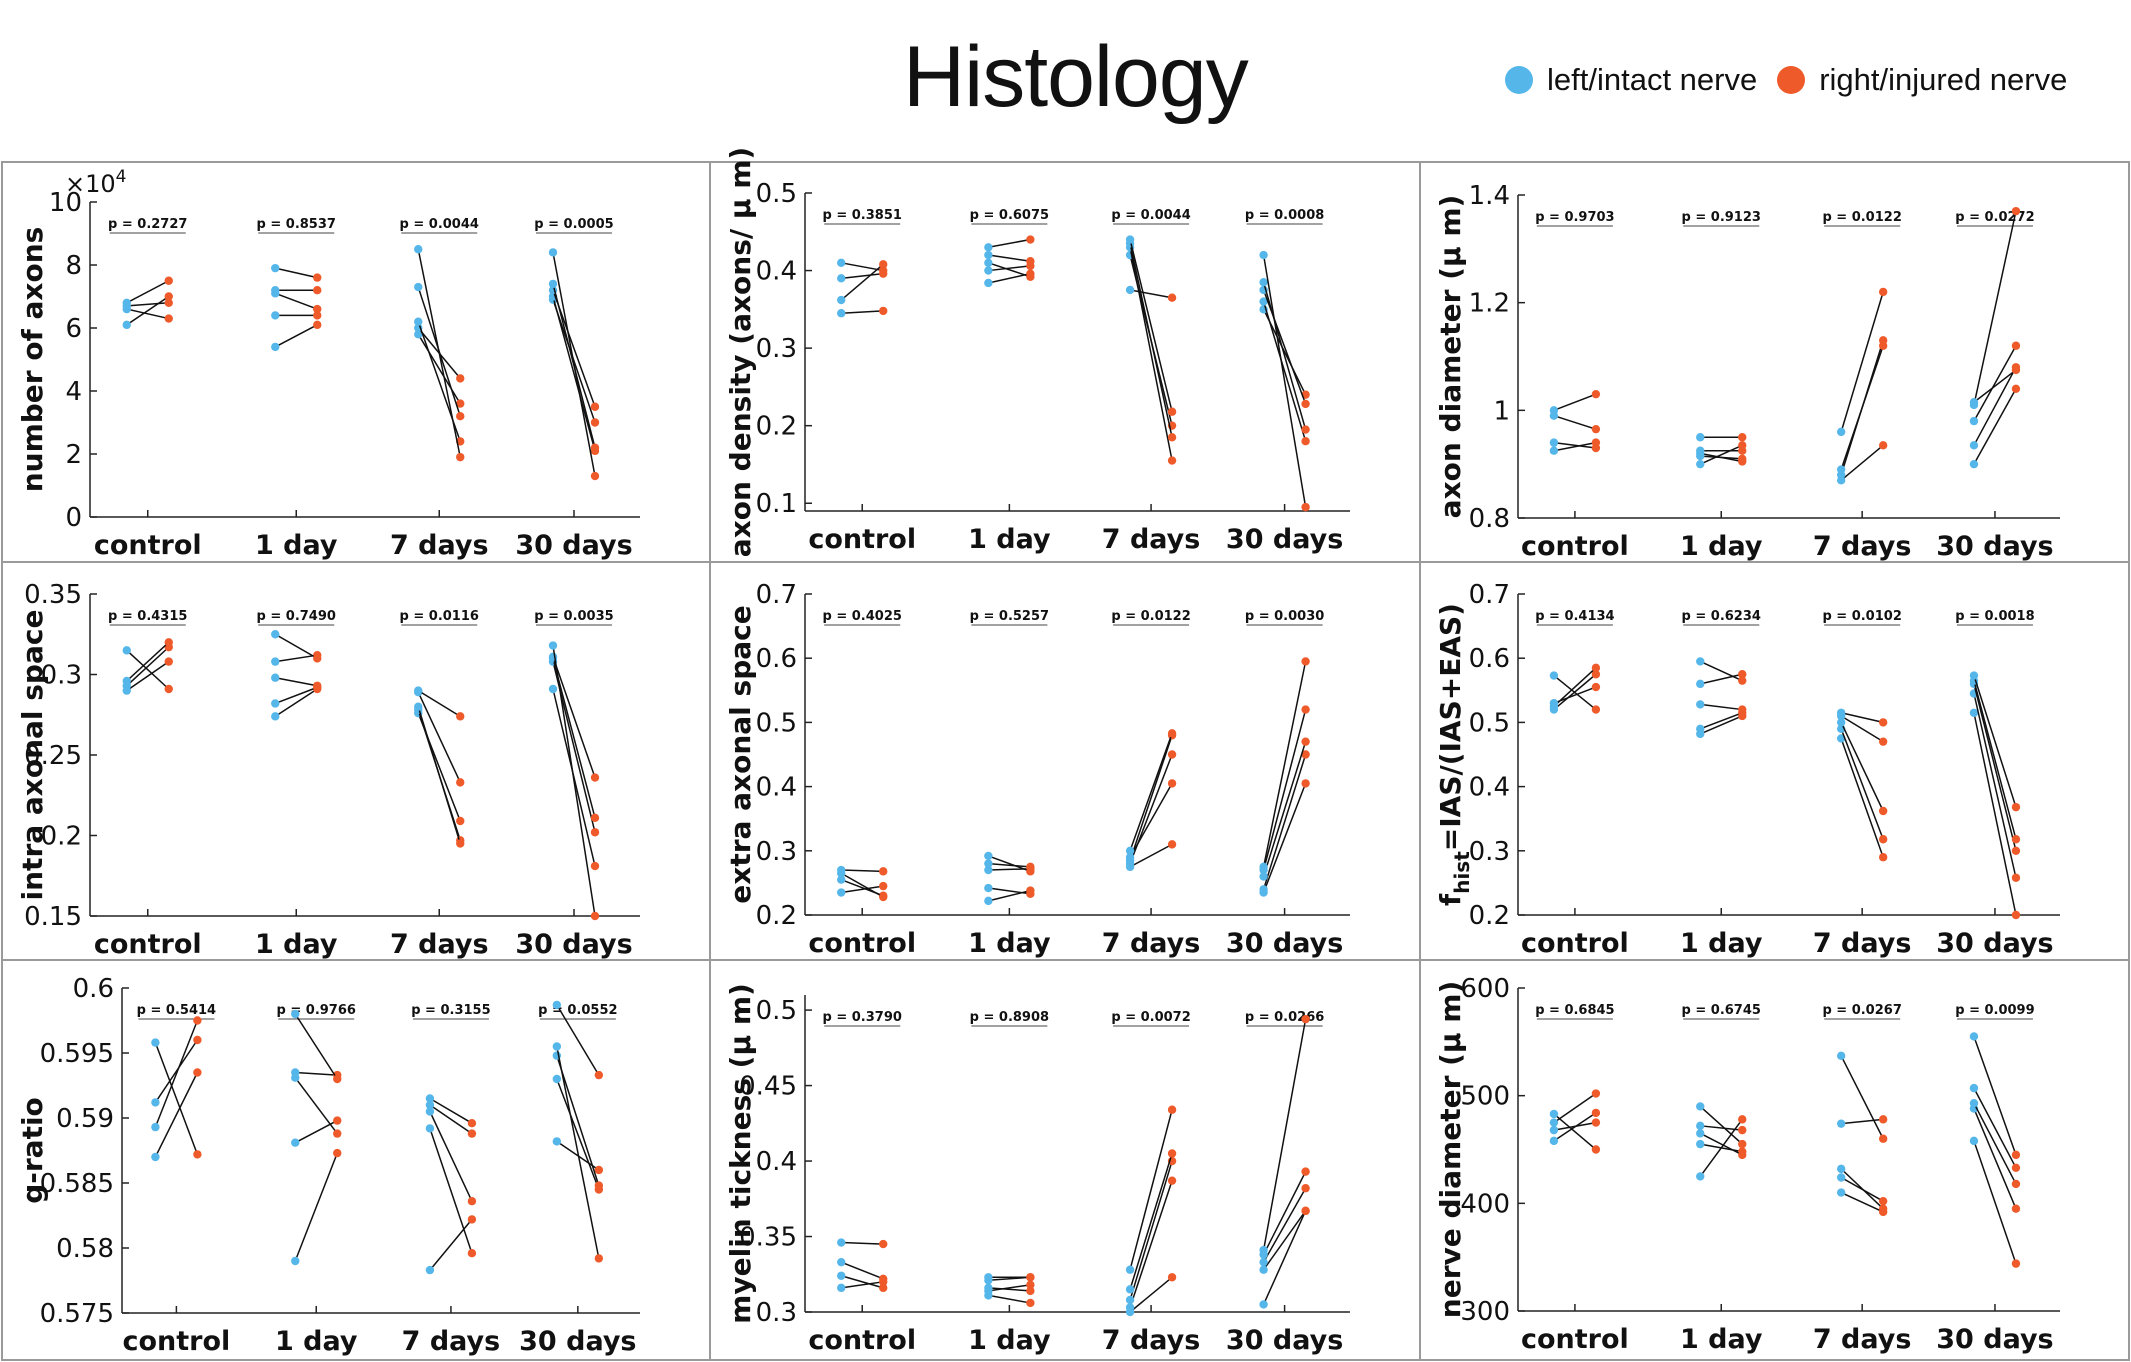  Describe the element at coordinates (776, 504) in the screenshot. I see `y-tick-label: 0.1` at that location.